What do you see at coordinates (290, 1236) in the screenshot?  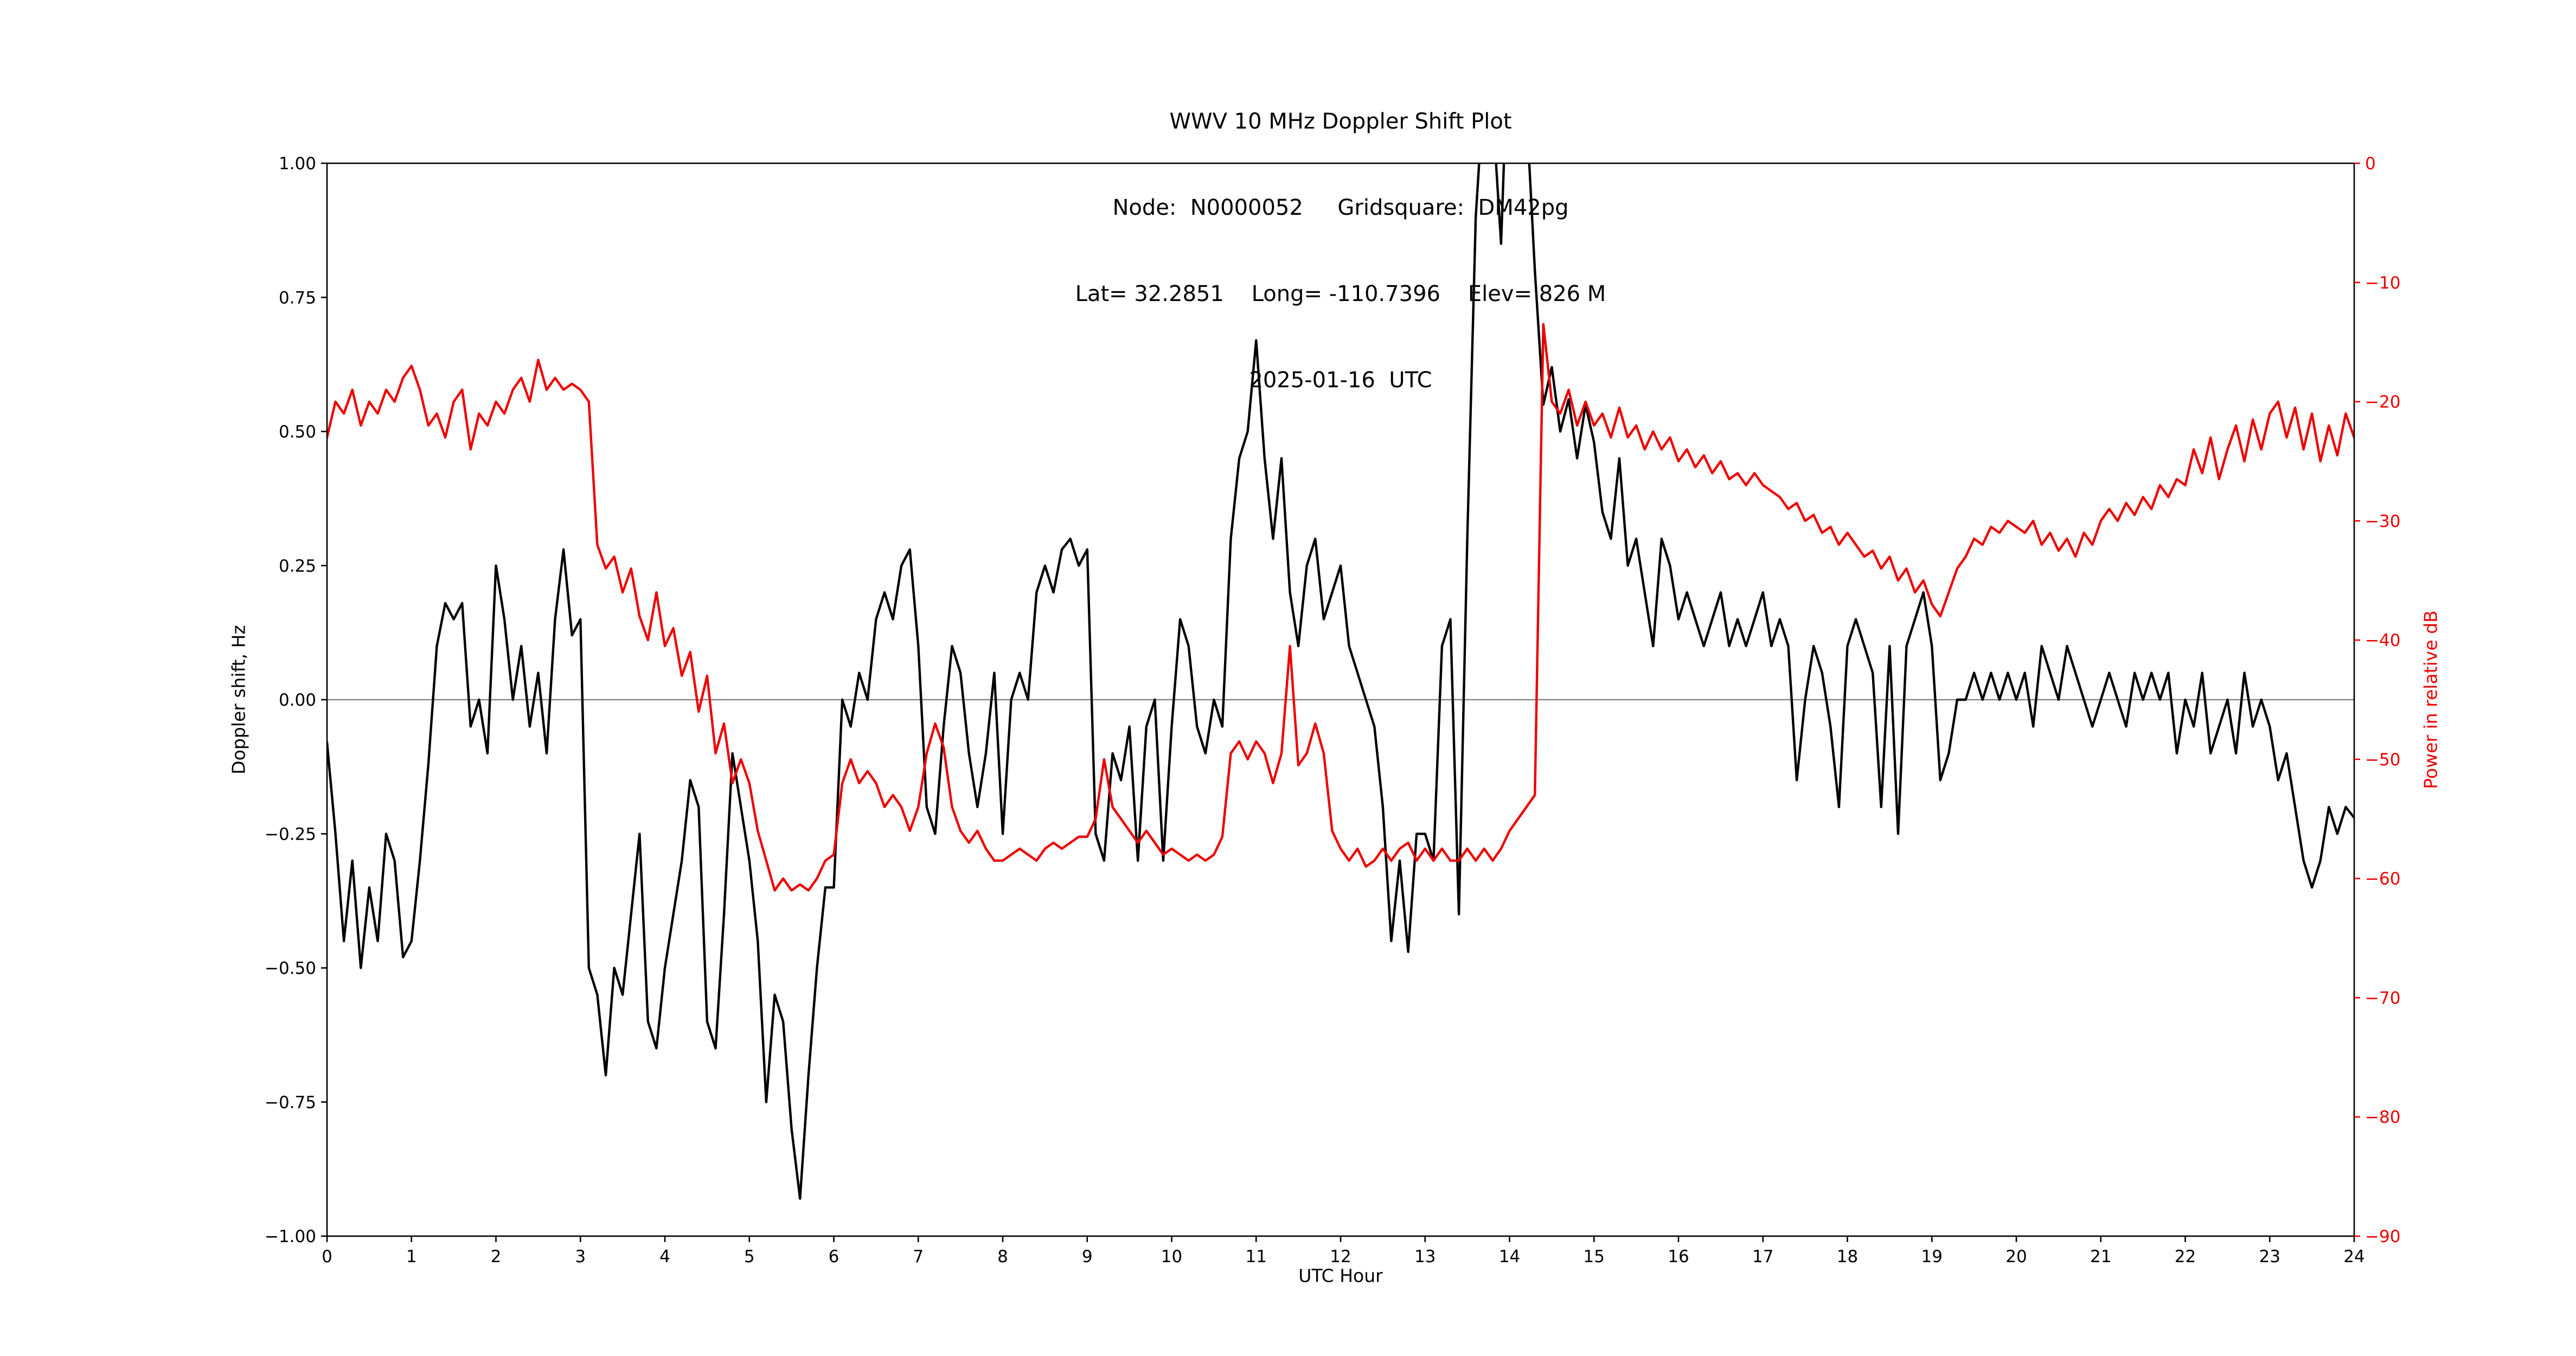 I see `y-left-tick-label: −1.00` at bounding box center [290, 1236].